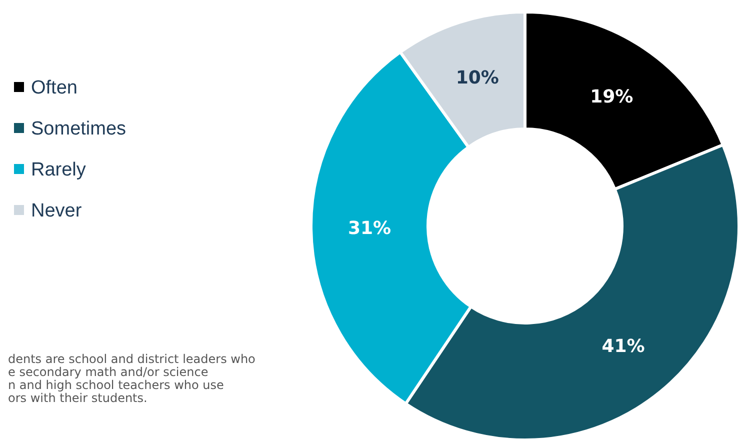 The height and width of the screenshot is (445, 744). I want to click on legend-label: Sometimes, so click(78, 129).